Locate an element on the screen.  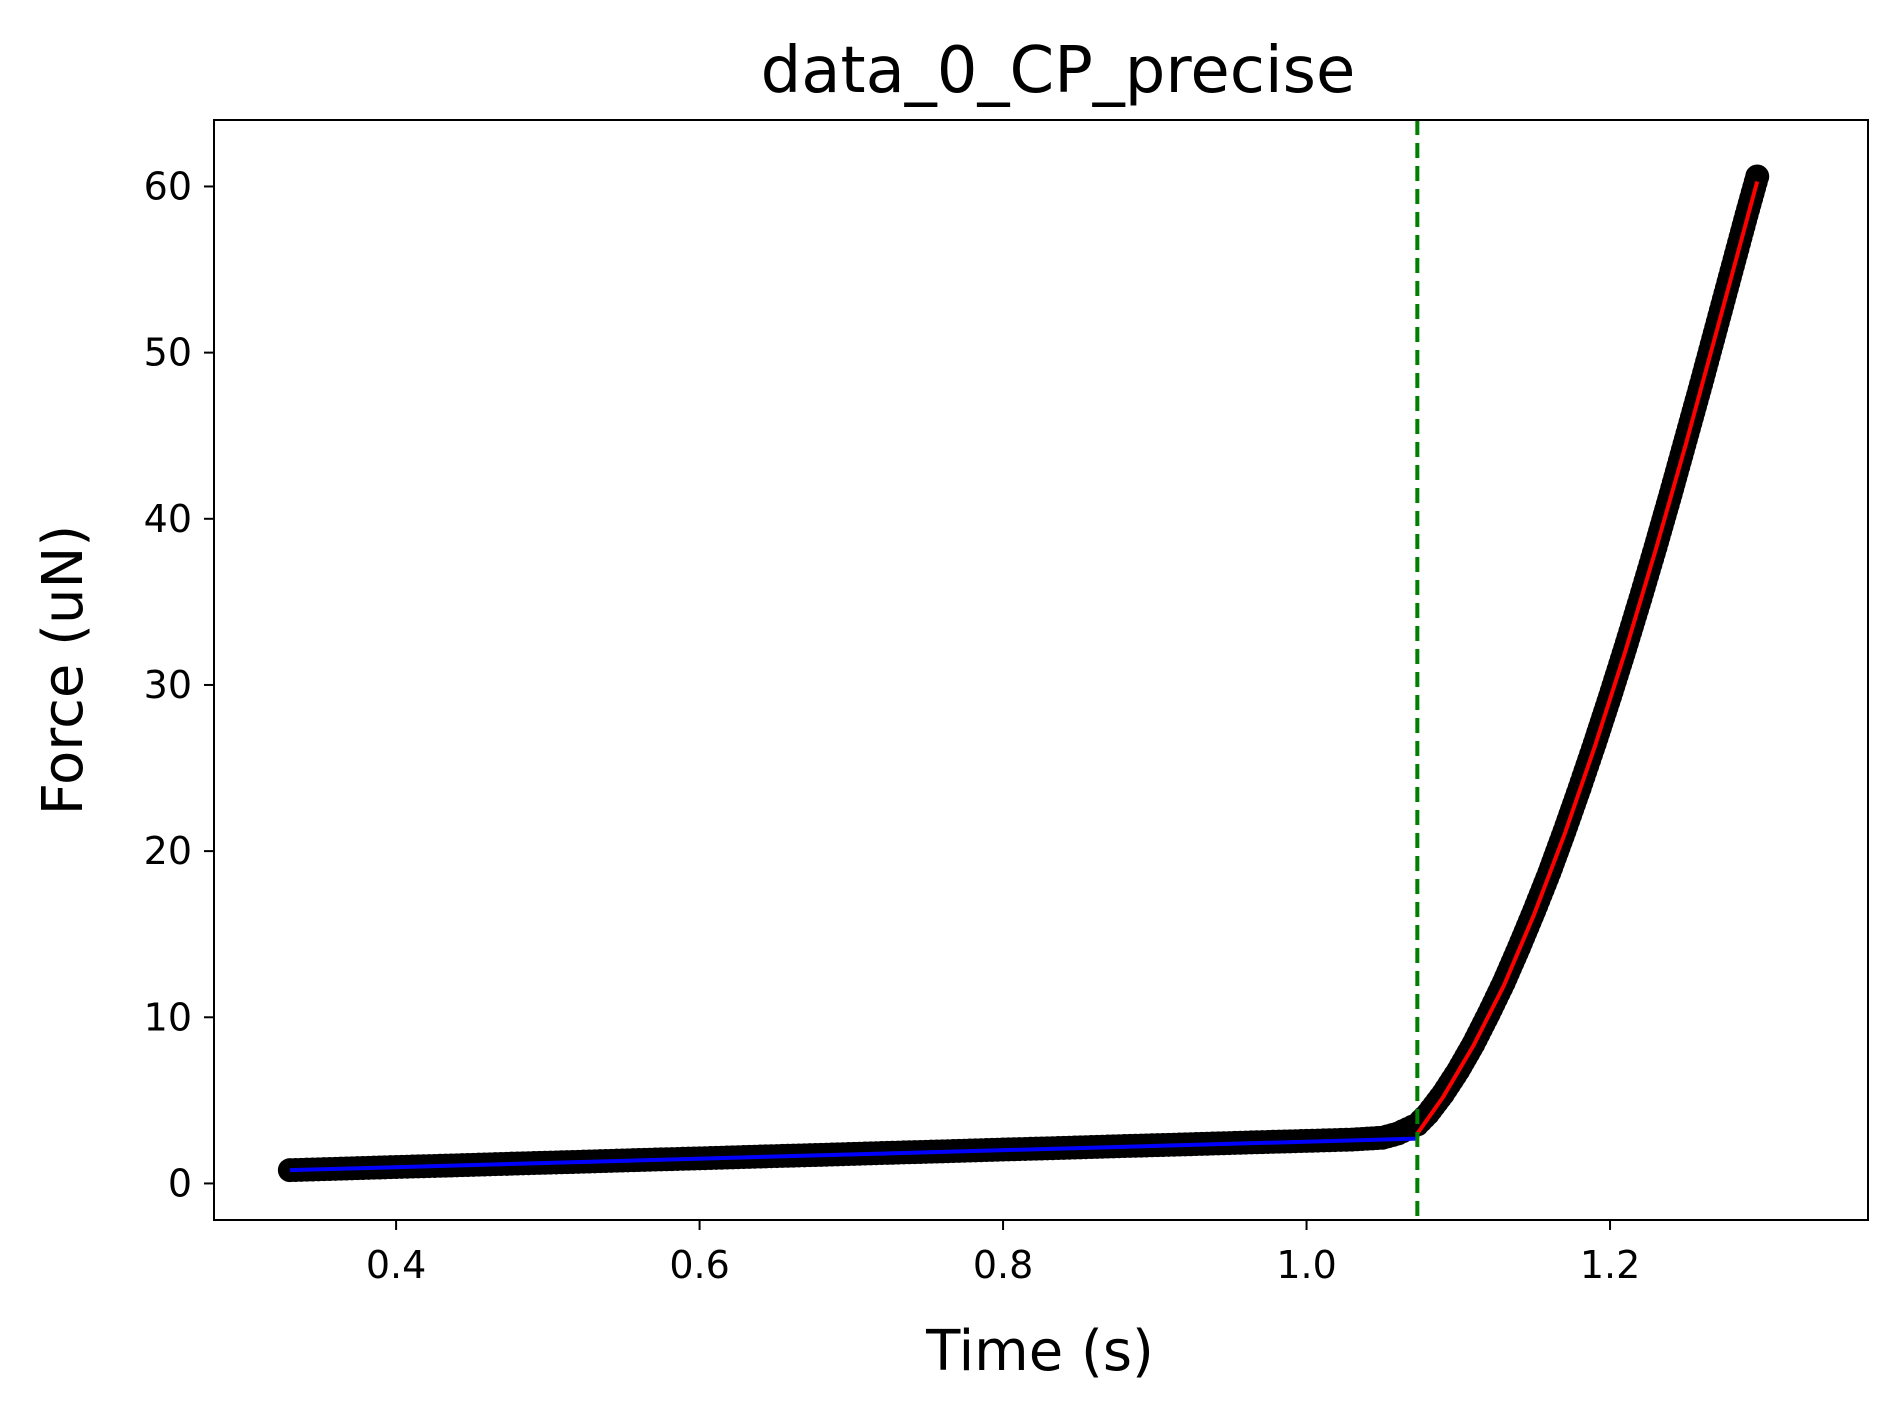
x-tick-label: 0.4 is located at coordinates (396, 1265).